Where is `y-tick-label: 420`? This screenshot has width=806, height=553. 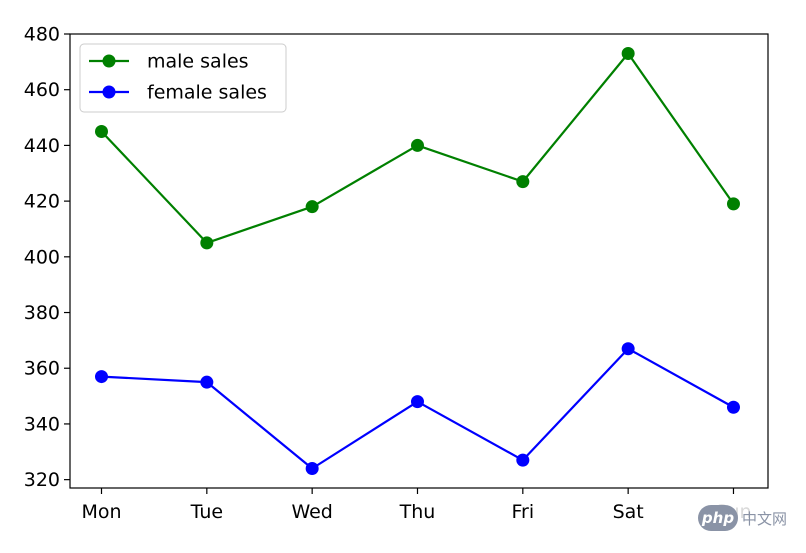
y-tick-label: 420 is located at coordinates (42, 202).